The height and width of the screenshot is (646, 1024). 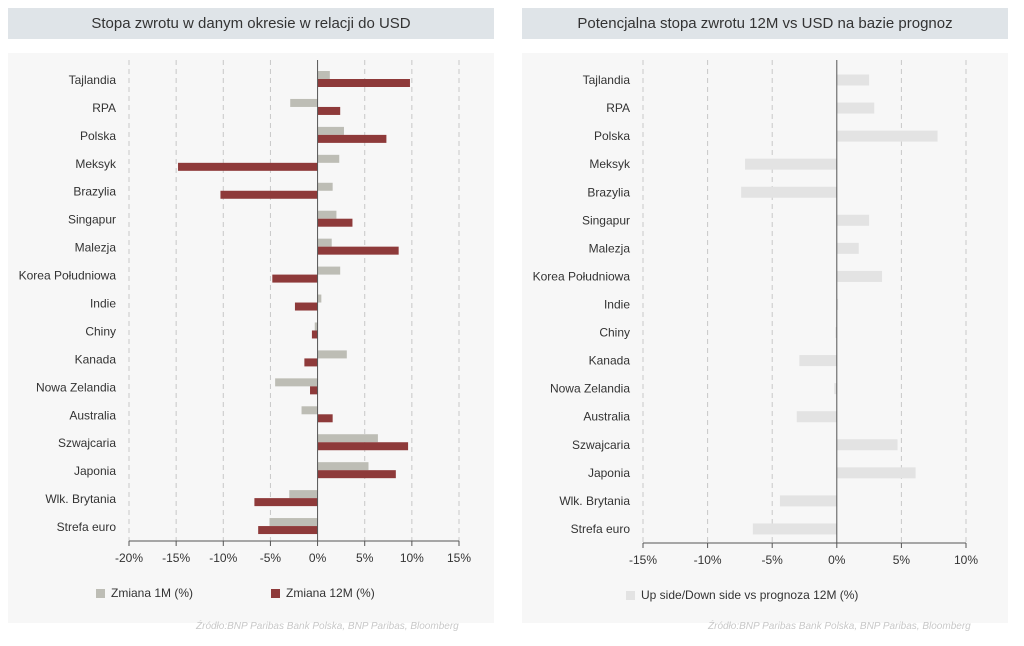 What do you see at coordinates (794, 529) in the screenshot?
I see `bar-strefa-euro-updown` at bounding box center [794, 529].